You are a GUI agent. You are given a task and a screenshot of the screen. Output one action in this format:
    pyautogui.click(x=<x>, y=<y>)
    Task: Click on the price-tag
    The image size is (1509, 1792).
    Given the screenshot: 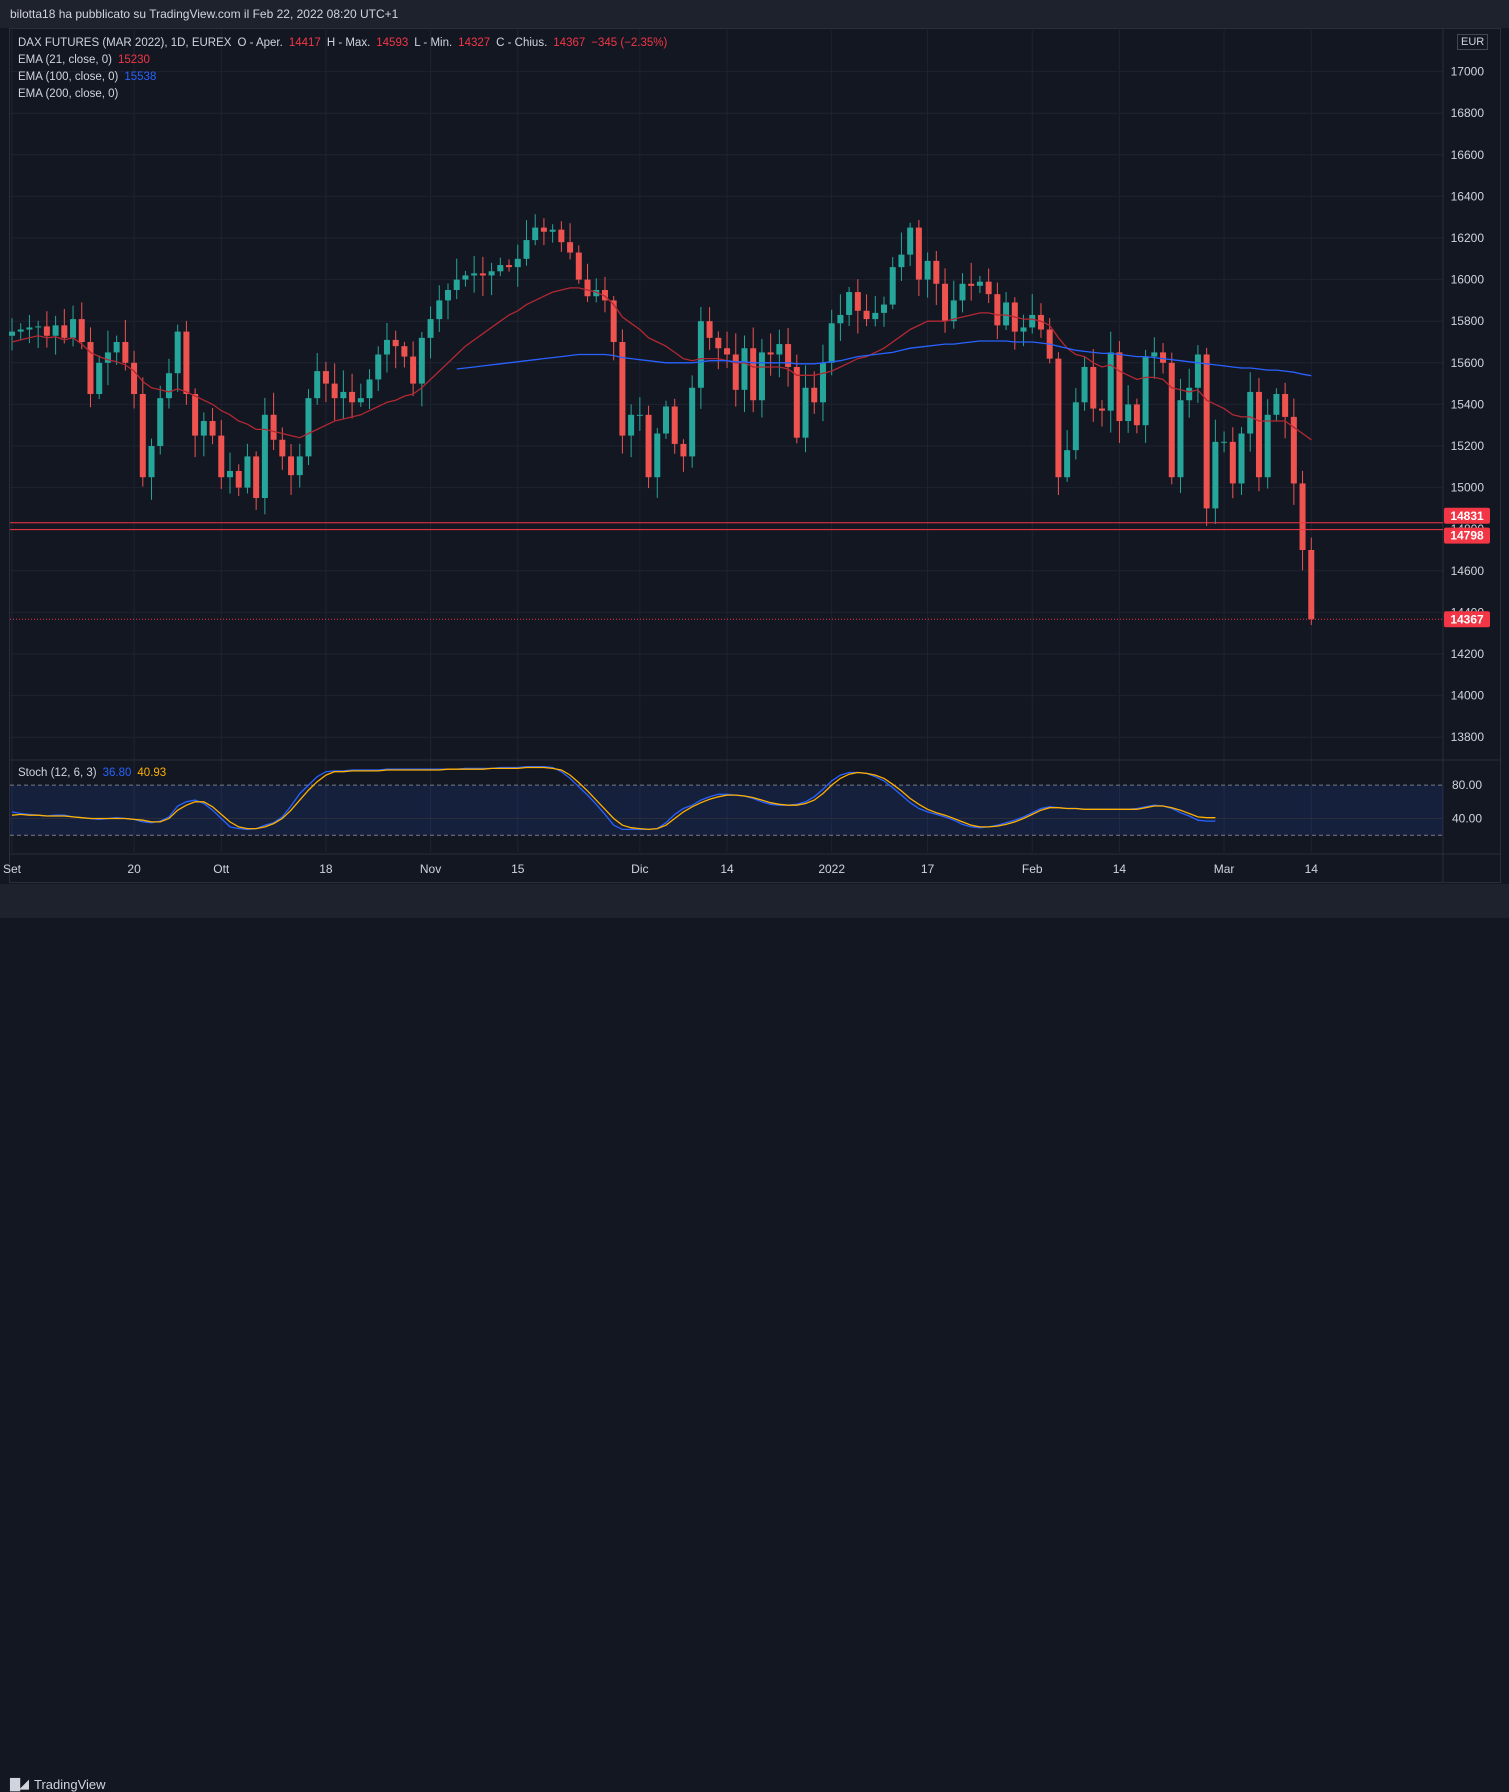 What is the action you would take?
    pyautogui.click(x=1467, y=535)
    